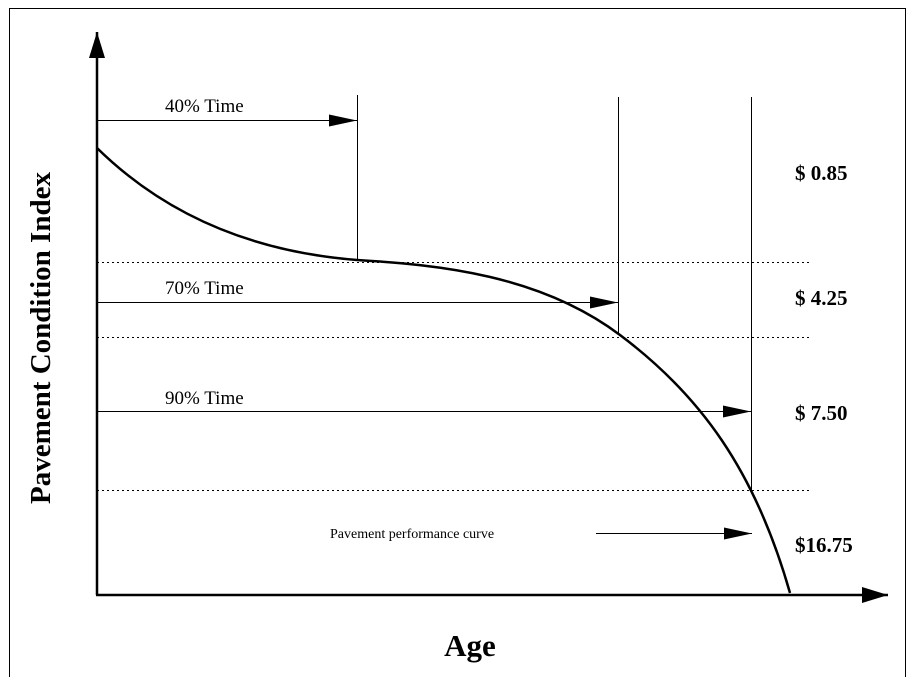 Image resolution: width=907 pixels, height=677 pixels. Describe the element at coordinates (821, 173) in the screenshot. I see `cost-label: $ 0.85` at that location.